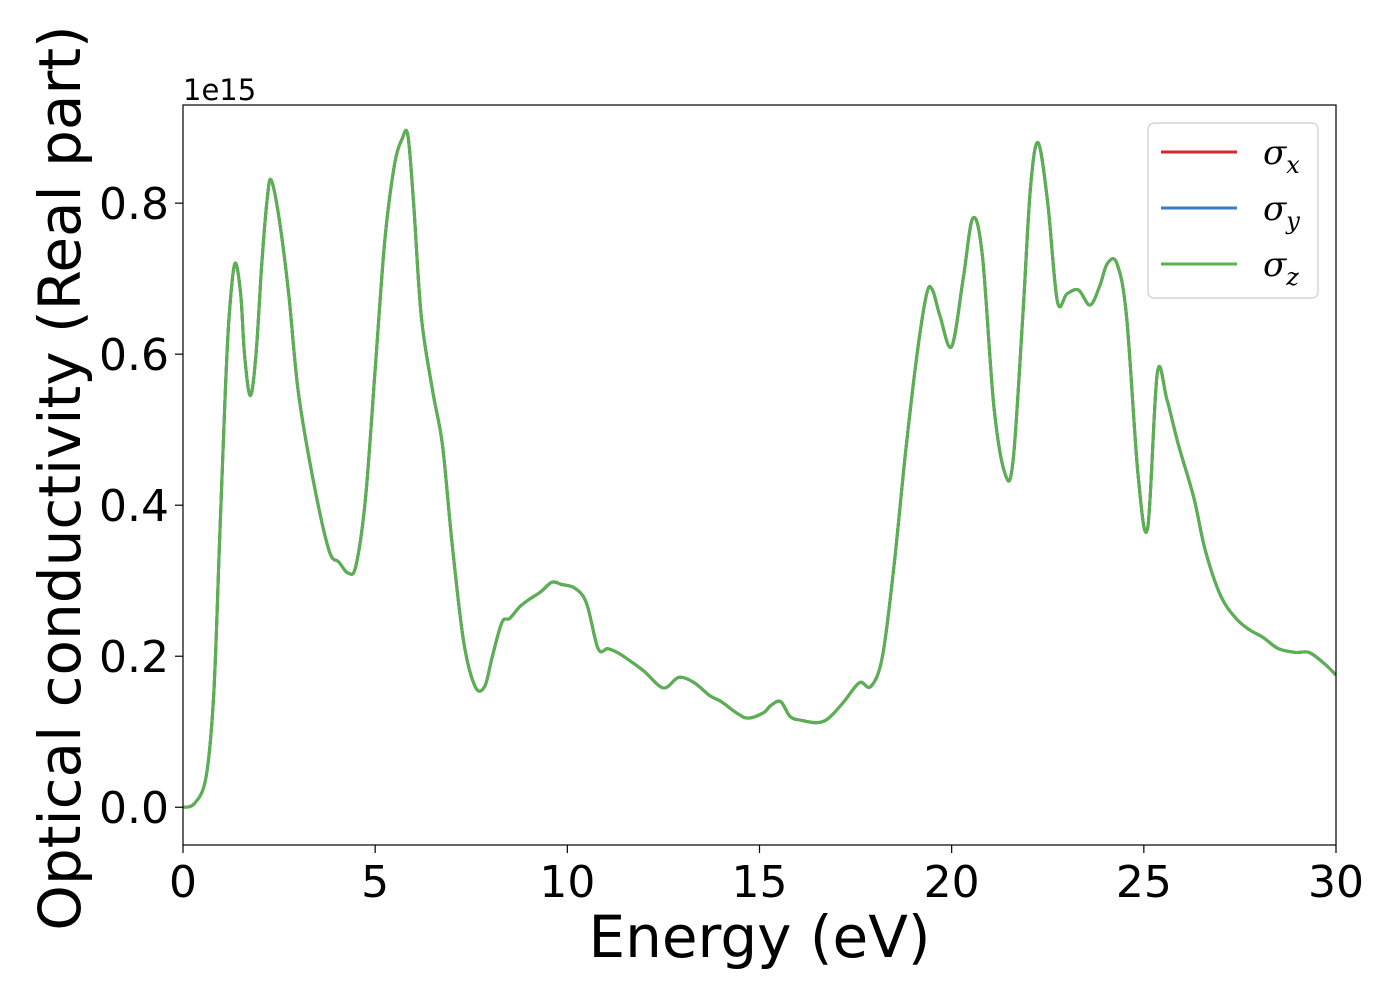  I want to click on legend-box, so click(1233, 210).